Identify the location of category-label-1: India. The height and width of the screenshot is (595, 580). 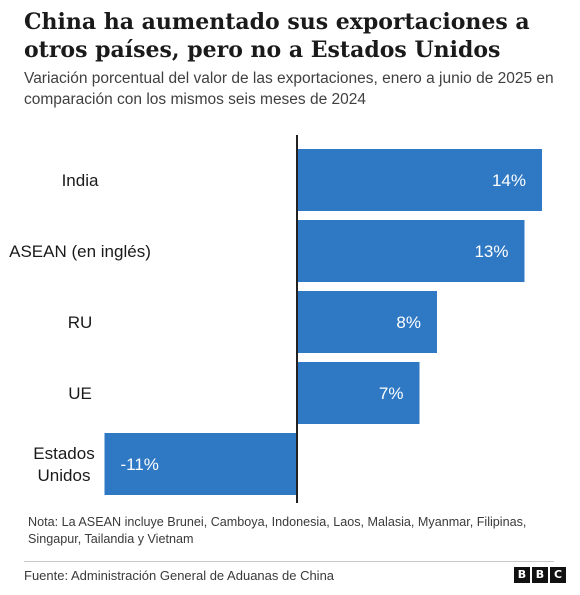
(80, 180).